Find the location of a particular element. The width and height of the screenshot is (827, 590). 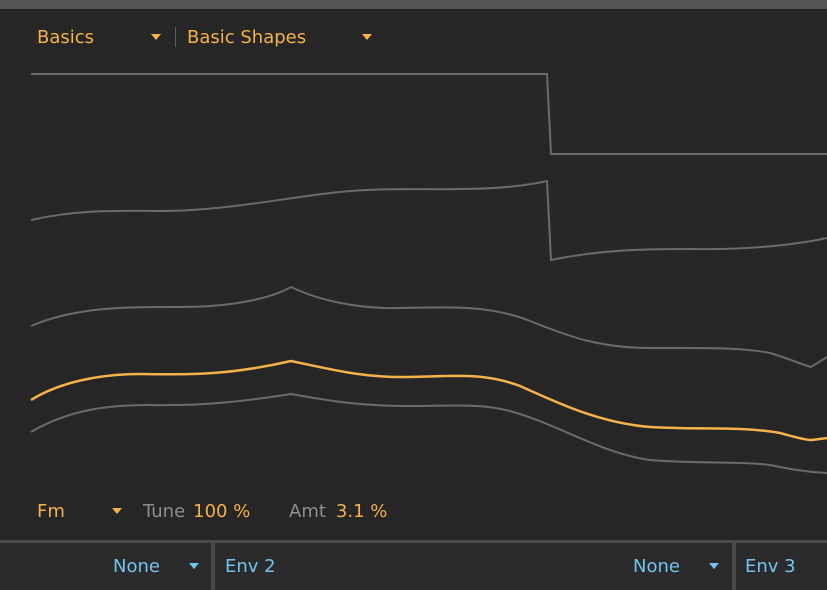

panel-divider is located at coordinates (413, 541).